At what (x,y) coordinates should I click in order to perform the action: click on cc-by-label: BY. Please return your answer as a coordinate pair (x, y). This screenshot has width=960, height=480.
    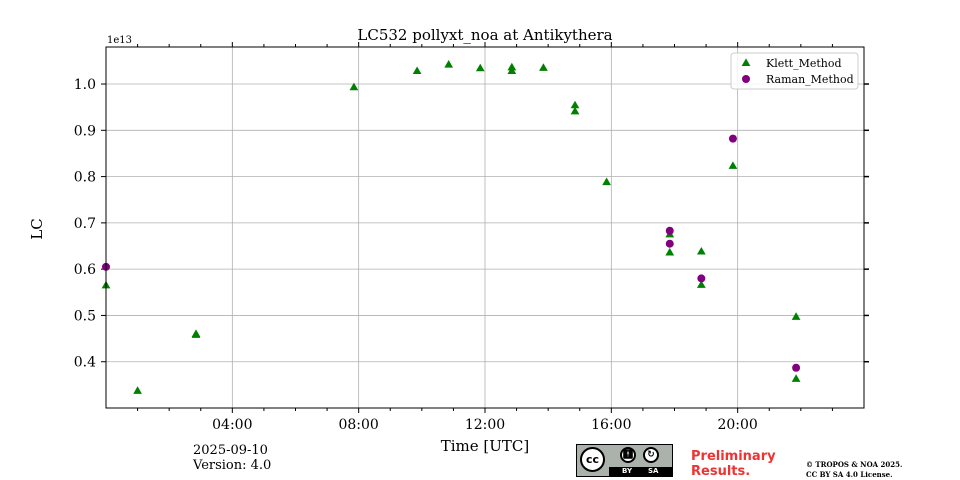
    Looking at the image, I should click on (627, 471).